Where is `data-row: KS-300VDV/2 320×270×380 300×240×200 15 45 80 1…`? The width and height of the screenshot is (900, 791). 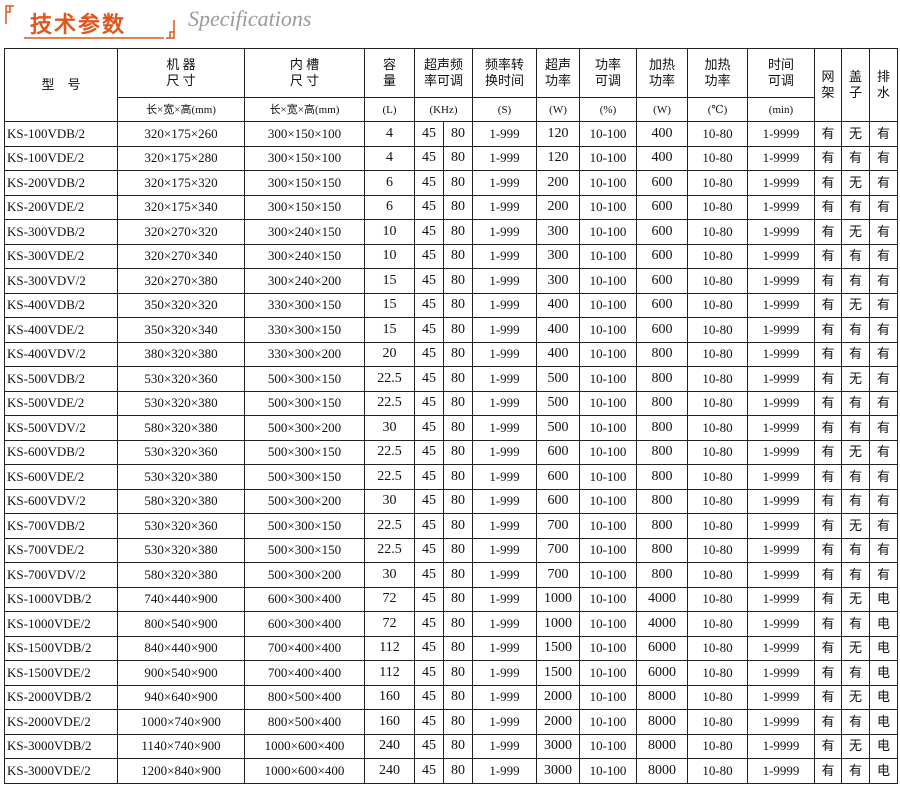
data-row: KS-300VDV/2 320×270×380 300×240×200 15 45 80 1… is located at coordinates (451, 281).